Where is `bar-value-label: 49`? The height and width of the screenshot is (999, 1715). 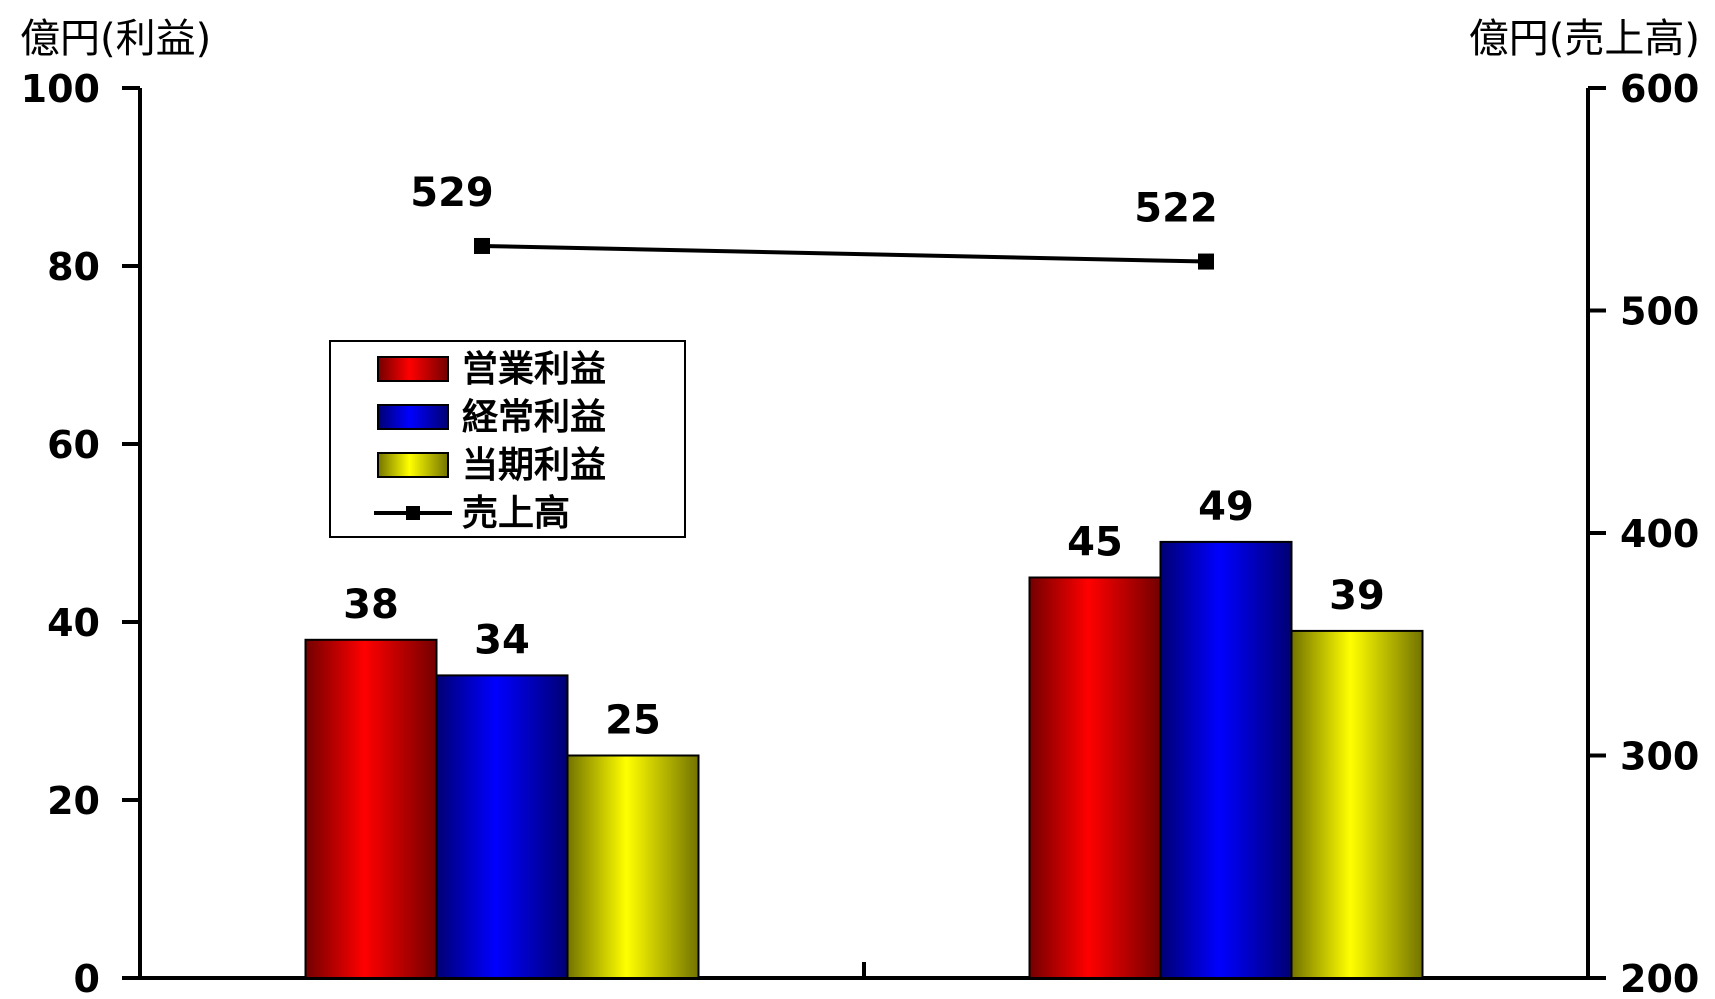
bar-value-label: 49 is located at coordinates (1226, 507).